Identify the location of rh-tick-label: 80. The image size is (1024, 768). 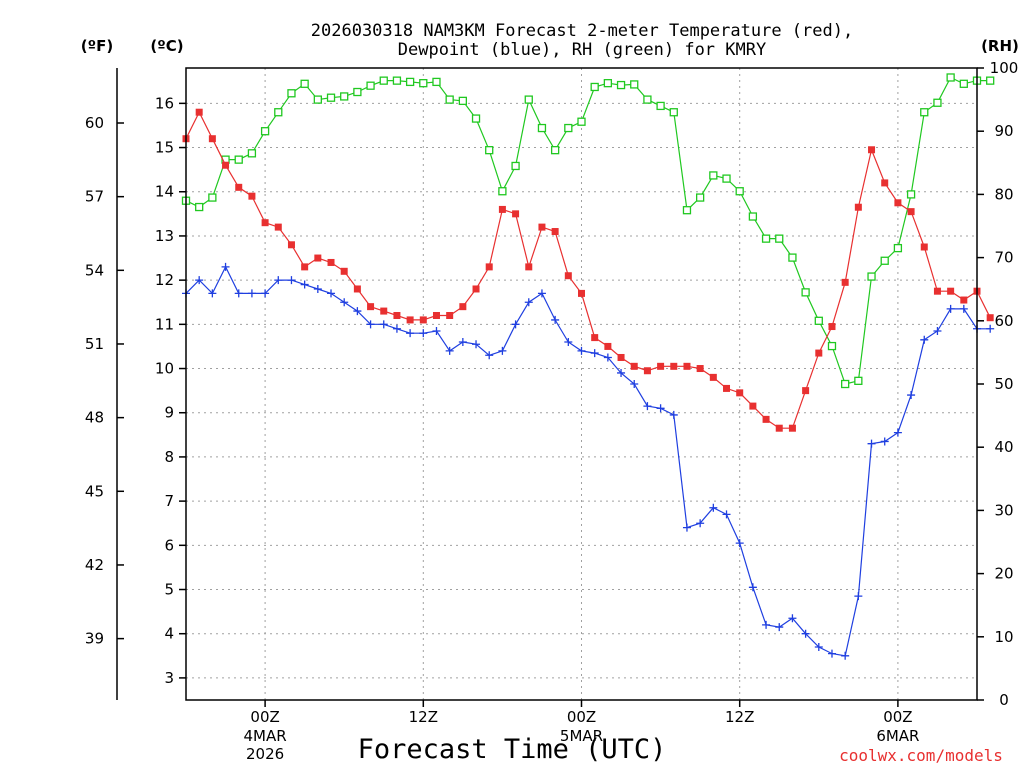
(1003, 194).